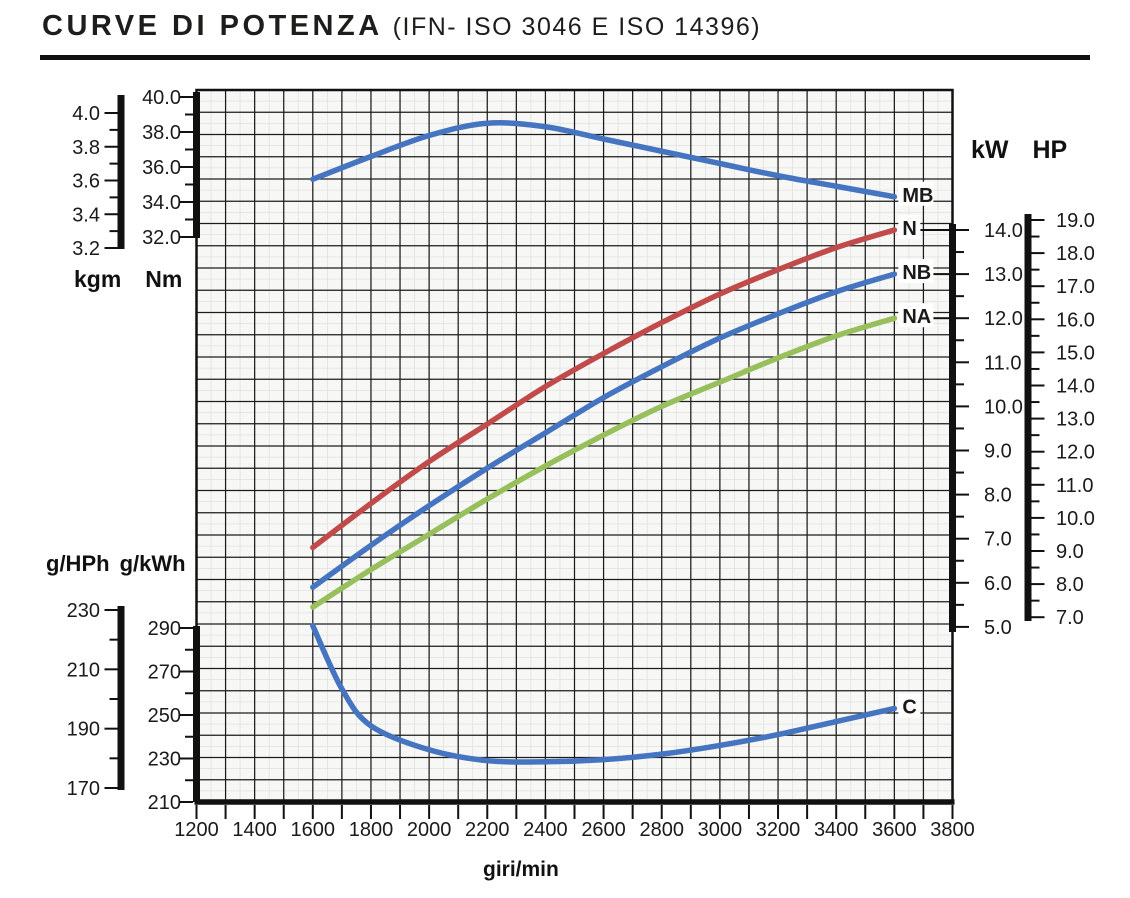 The height and width of the screenshot is (898, 1130). What do you see at coordinates (86, 114) in the screenshot?
I see `kgm-tick-label: 4.0` at bounding box center [86, 114].